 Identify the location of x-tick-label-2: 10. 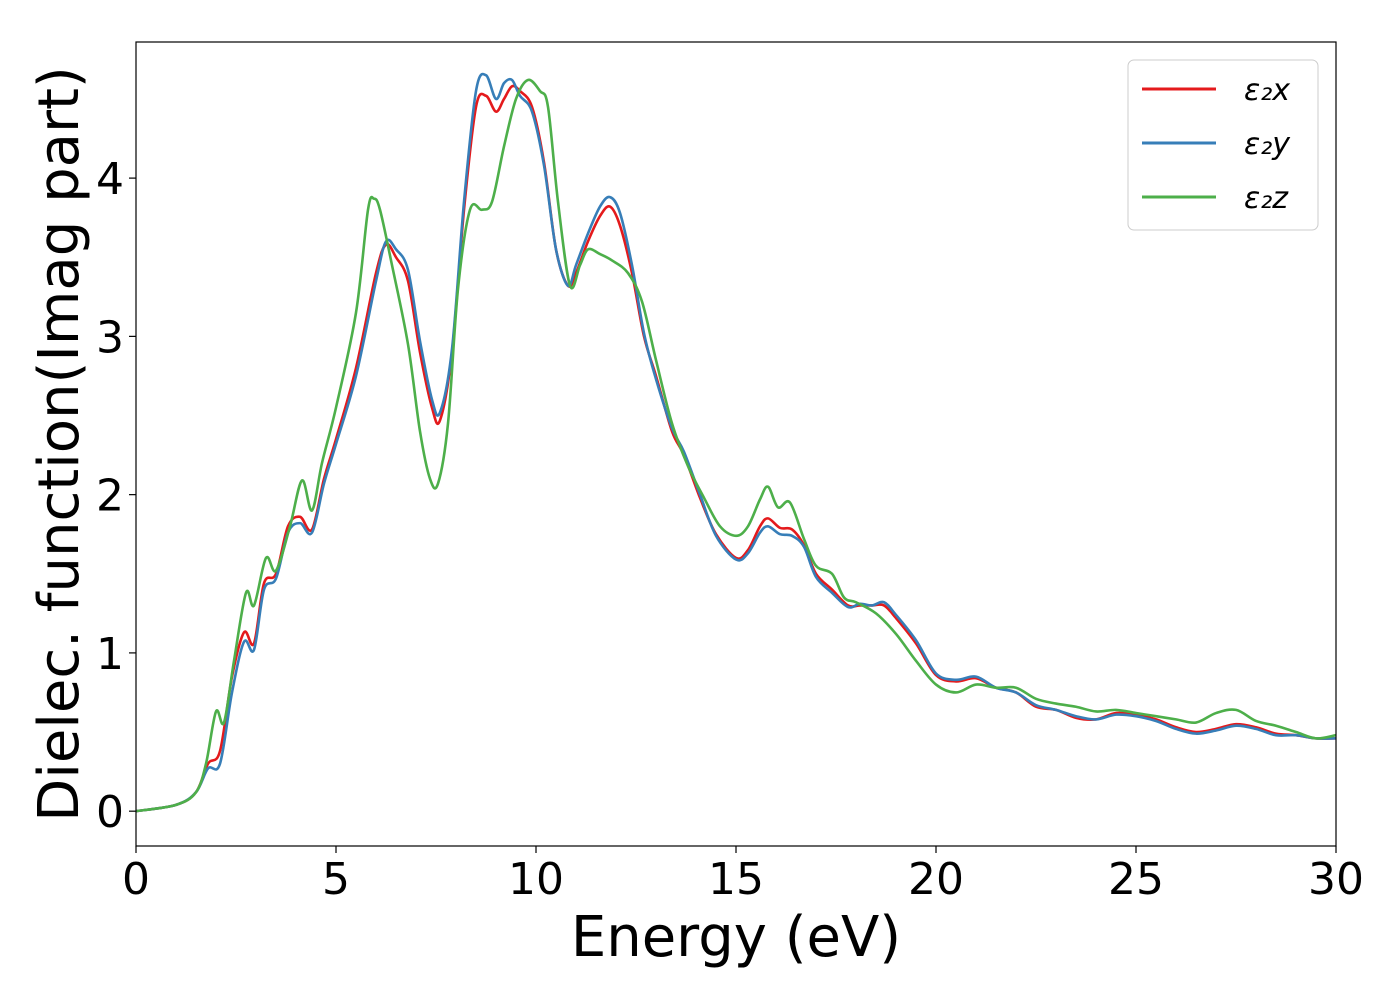
(536, 879).